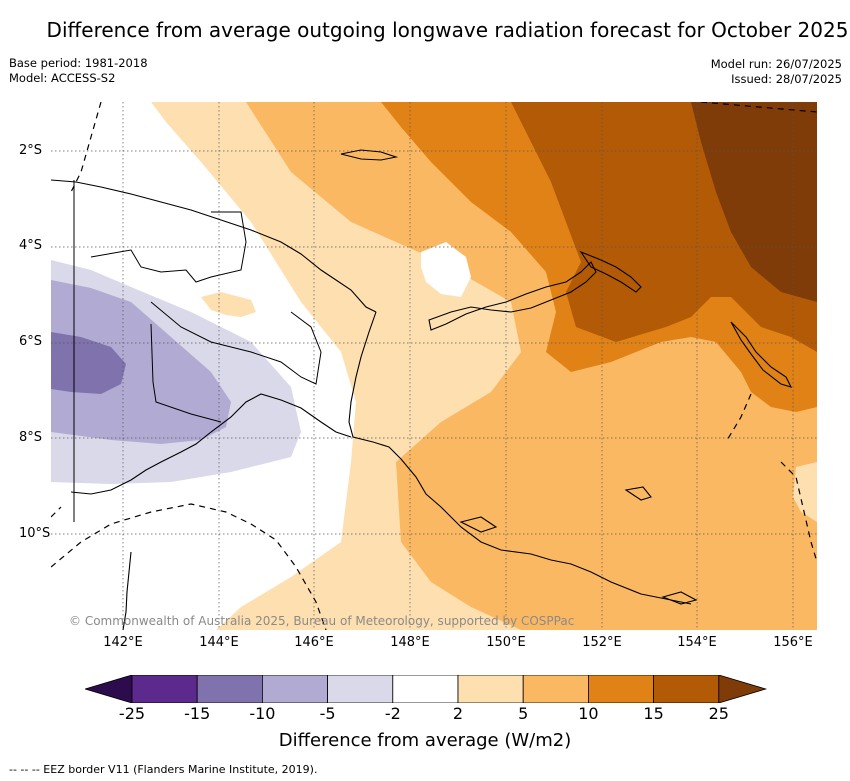 The height and width of the screenshot is (781, 850). I want to click on colorbar-tick-label: -2, so click(392, 713).